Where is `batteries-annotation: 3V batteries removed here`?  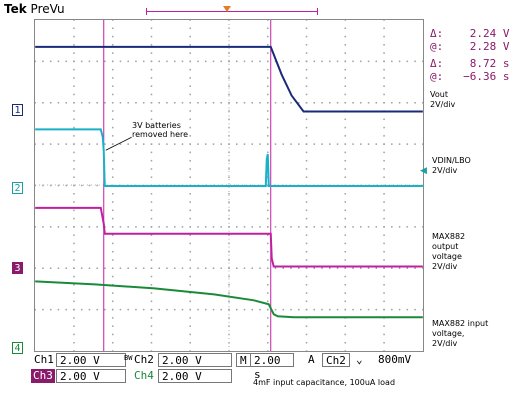 batteries-annotation: 3V batteries removed here is located at coordinates (160, 130).